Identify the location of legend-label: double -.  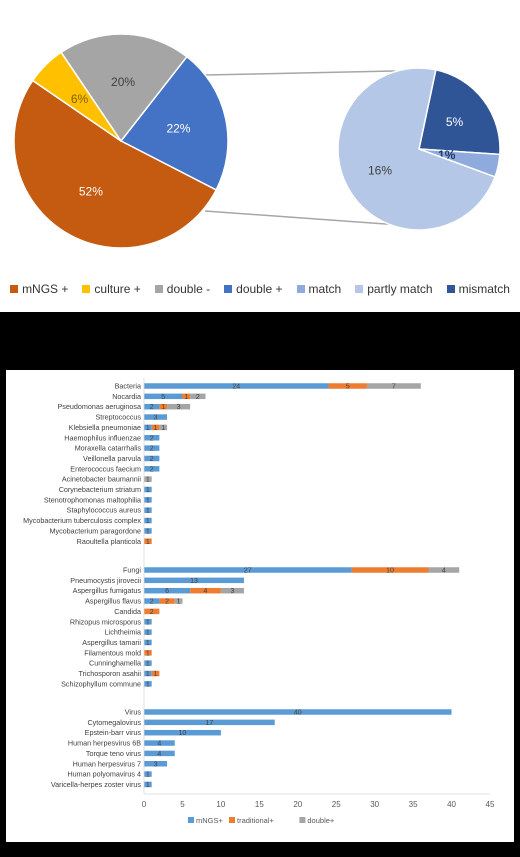
(188, 289).